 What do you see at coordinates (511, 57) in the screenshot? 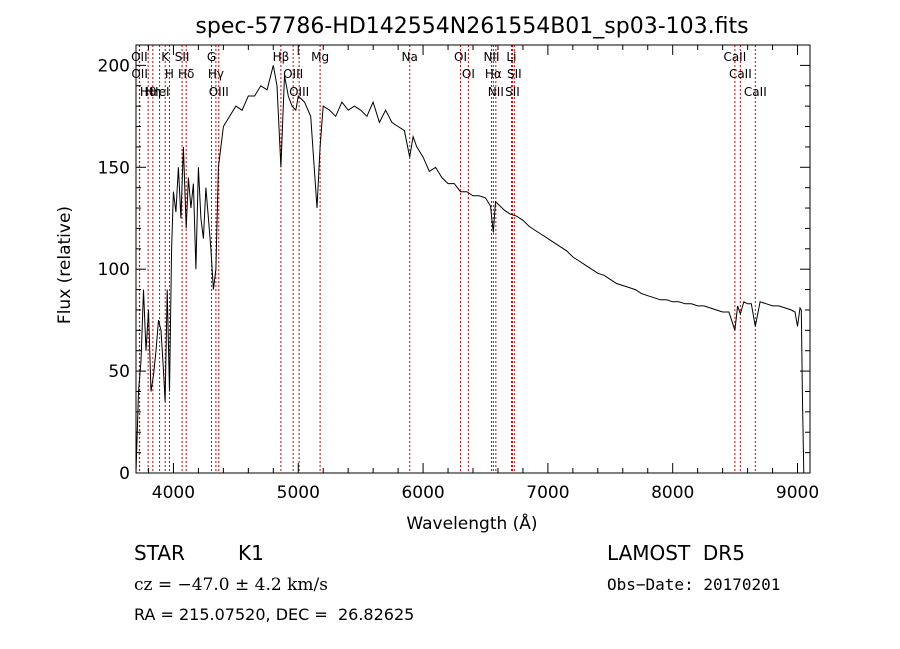
I see `spectral-line-label: Li` at bounding box center [511, 57].